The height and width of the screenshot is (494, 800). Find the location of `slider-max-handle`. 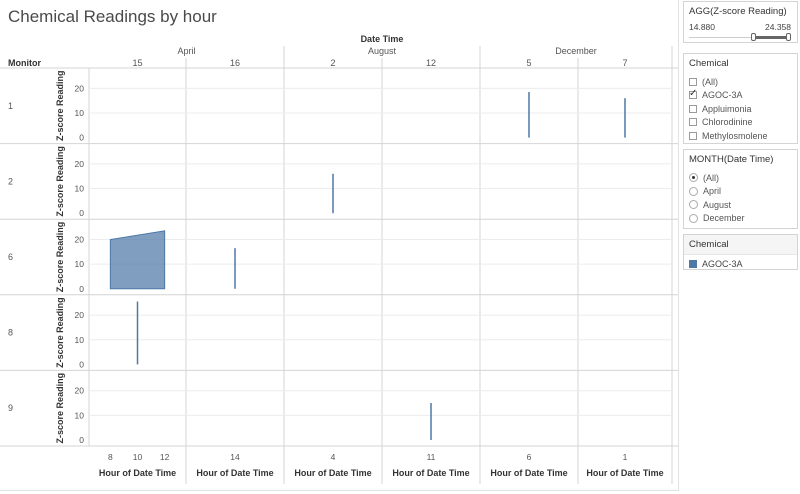

slider-max-handle is located at coordinates (788, 37).